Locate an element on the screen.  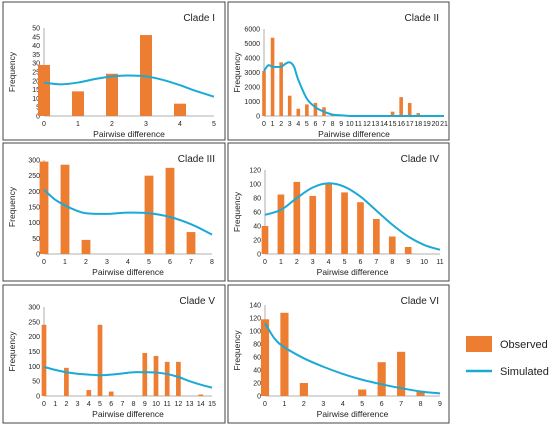
panel-title: Clade III is located at coordinates (196, 159).